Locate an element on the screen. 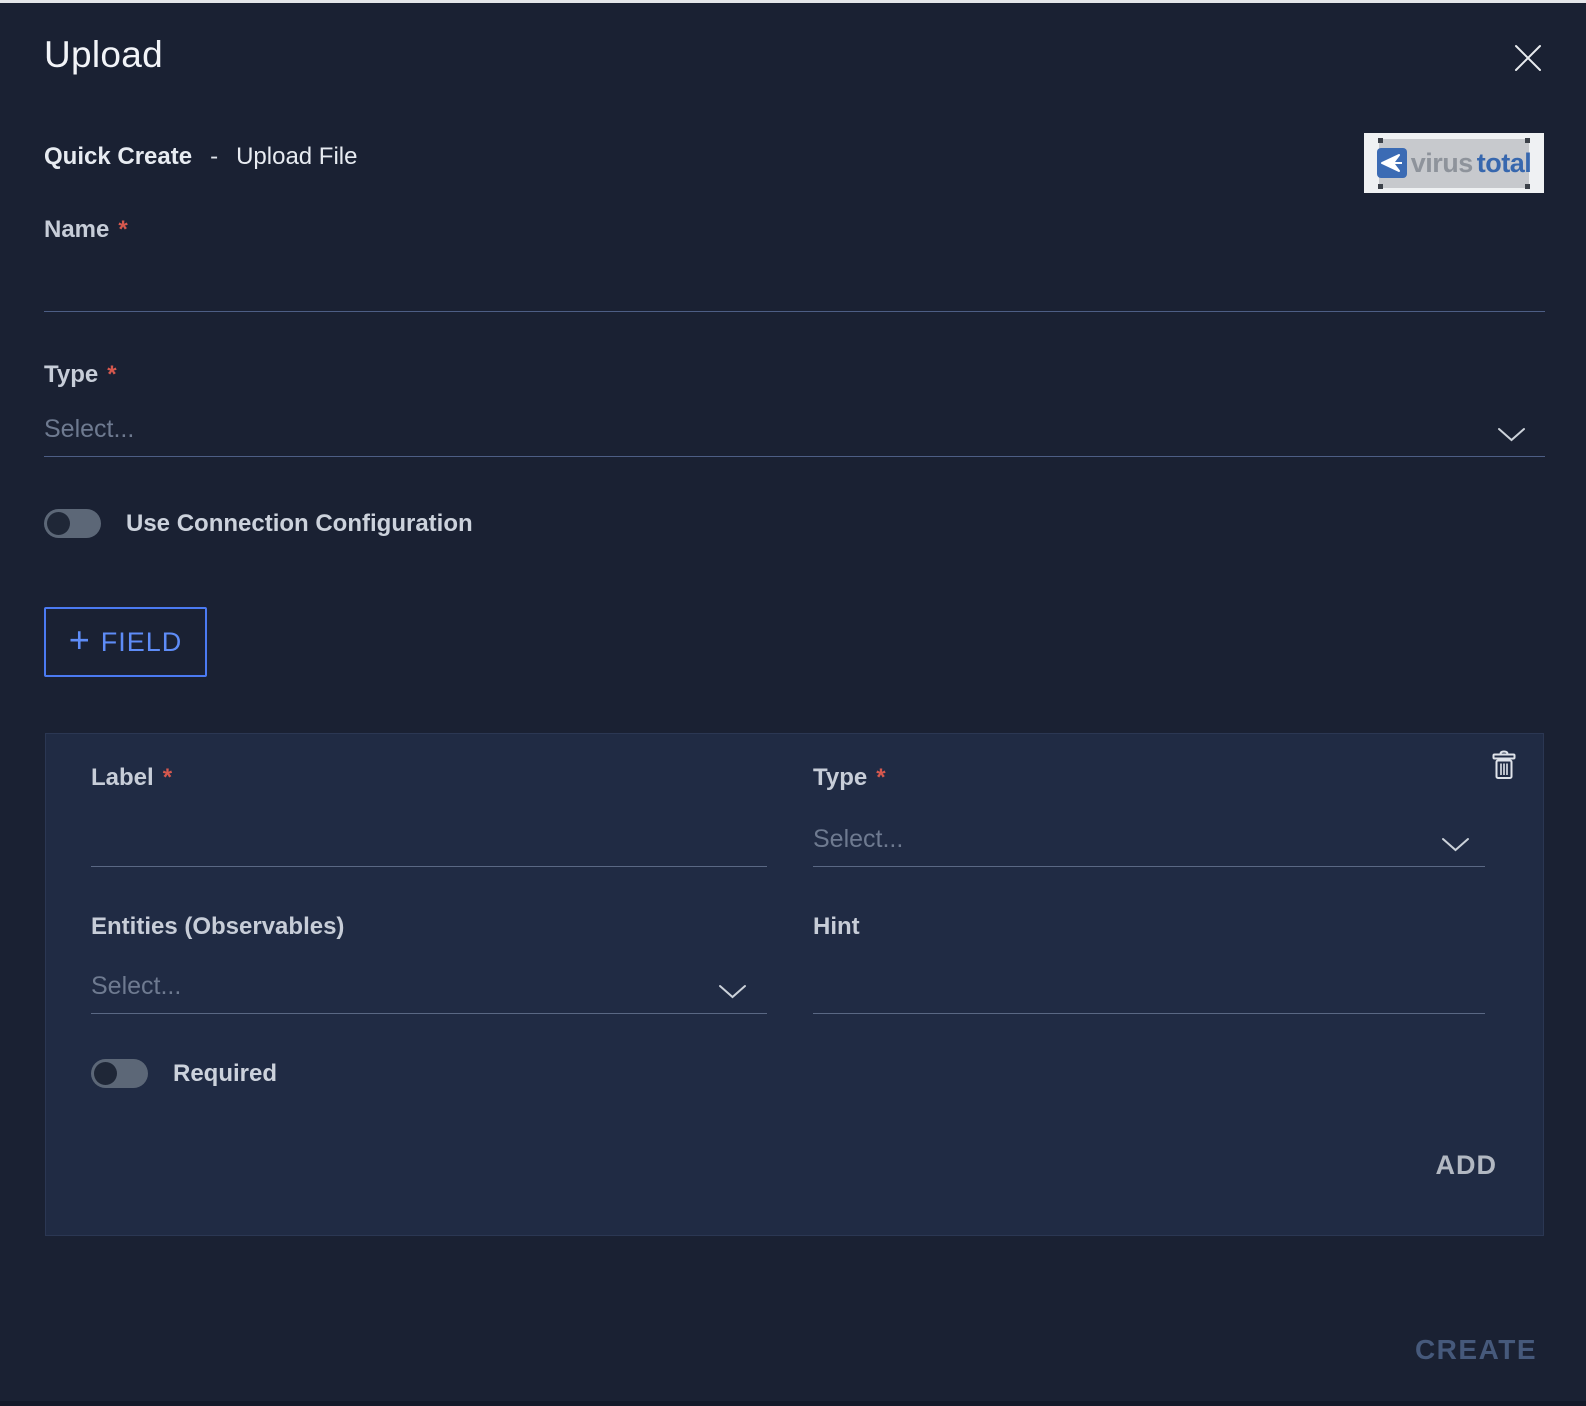 This screenshot has width=1586, height=1406. add-button: ADD is located at coordinates (1466, 1165).